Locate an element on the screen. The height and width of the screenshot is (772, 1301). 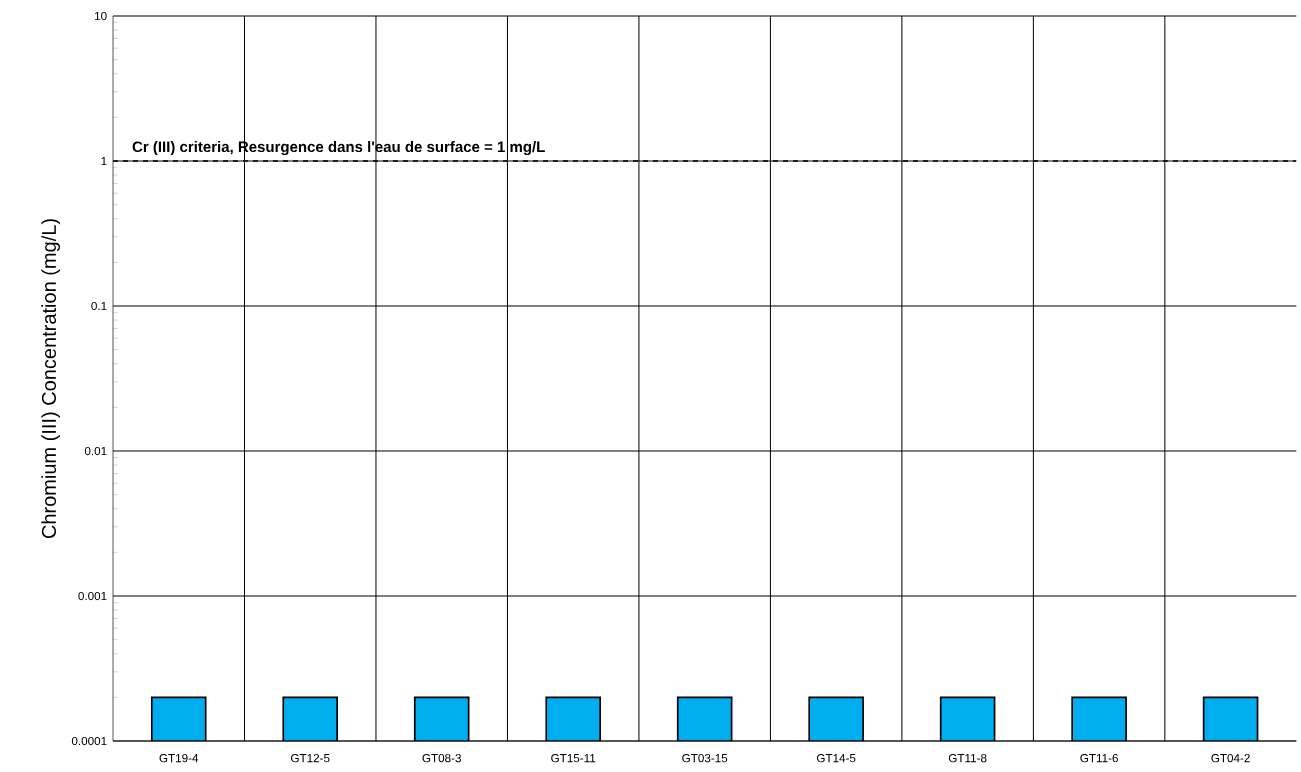
x-tick-label: GT19-4 is located at coordinates (179, 758).